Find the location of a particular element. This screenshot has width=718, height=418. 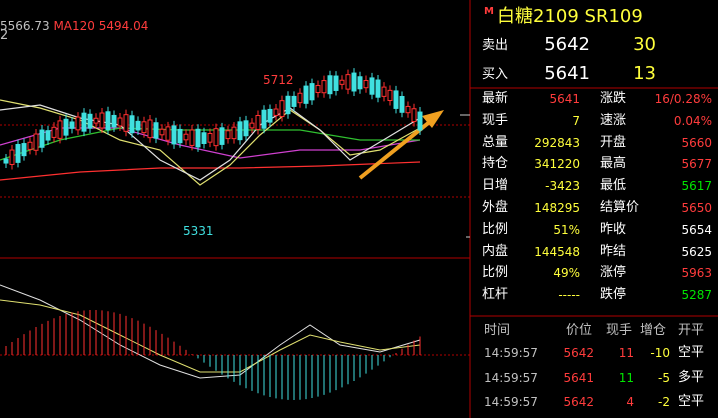

stat-value: 7 is located at coordinates (576, 120).